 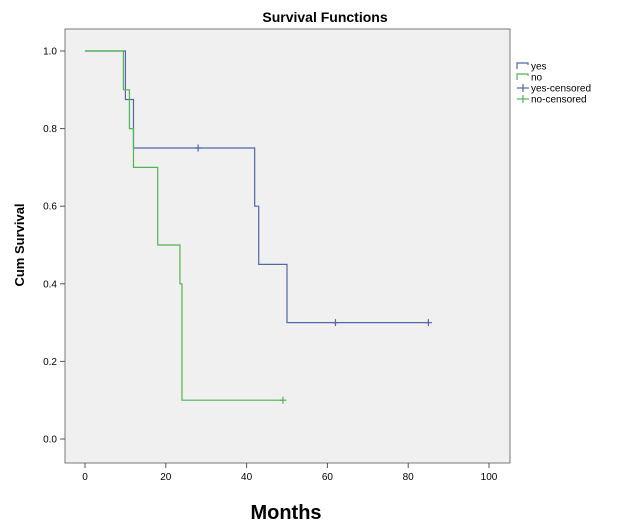 What do you see at coordinates (409, 477) in the screenshot?
I see `x-tick-label: 80` at bounding box center [409, 477].